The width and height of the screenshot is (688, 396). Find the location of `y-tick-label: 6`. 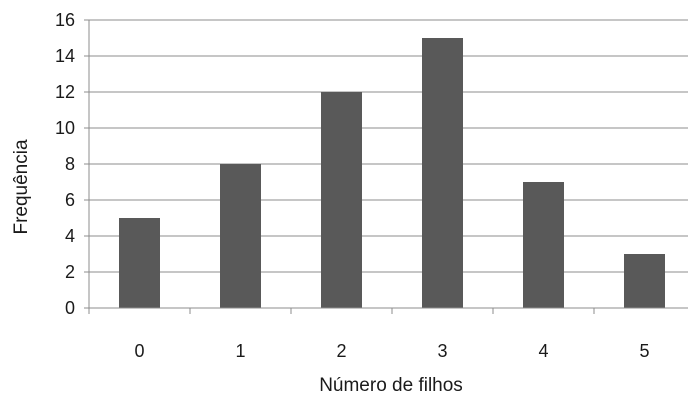

y-tick-label: 6 is located at coordinates (70, 200).